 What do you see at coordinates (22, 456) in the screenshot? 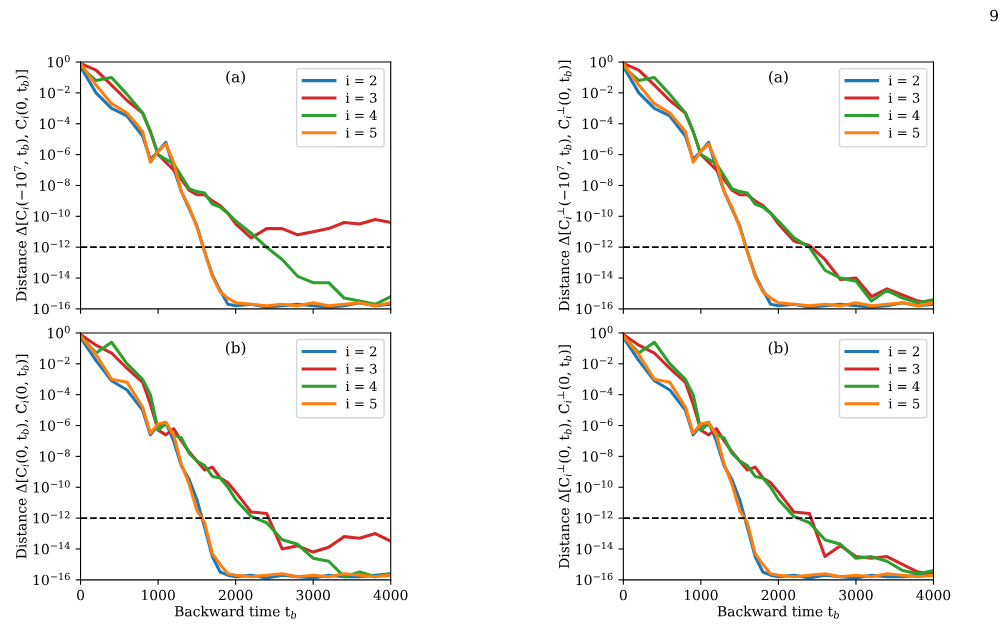
I see `text: Distance Δ[C$_{i}$(0, t$_{b}$), C̃$_{i}$(0, t$_{b}$)]` at bounding box center [22, 456].